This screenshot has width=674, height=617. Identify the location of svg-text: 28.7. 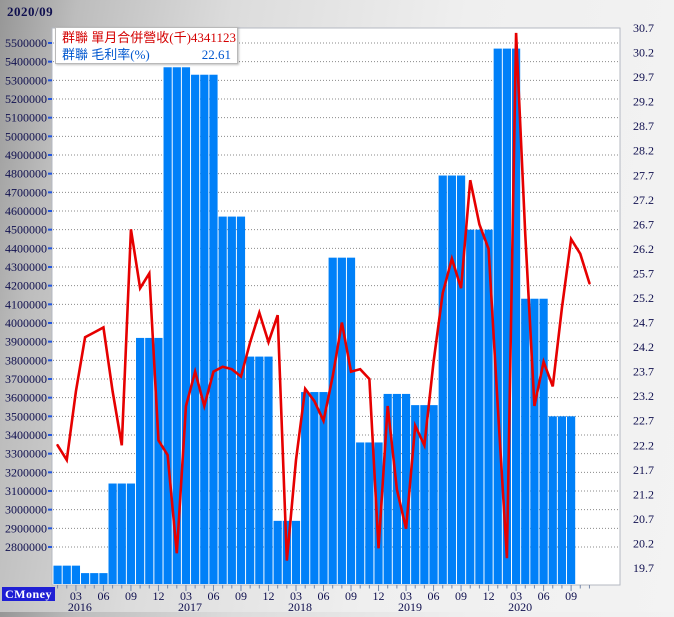
(643, 126).